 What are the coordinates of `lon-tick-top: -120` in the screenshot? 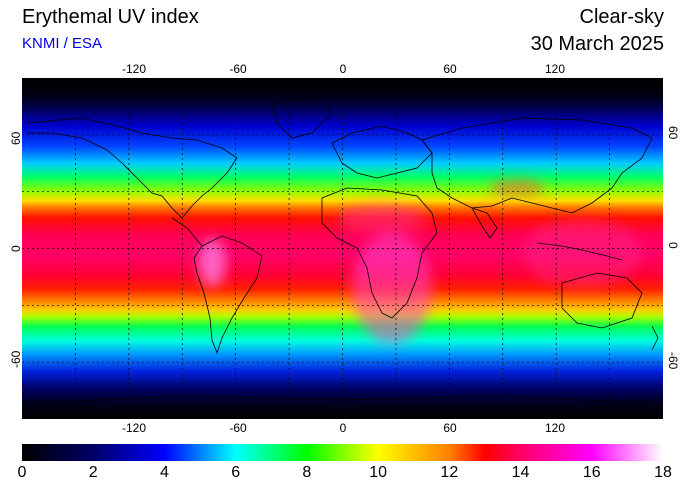 It's located at (134, 69).